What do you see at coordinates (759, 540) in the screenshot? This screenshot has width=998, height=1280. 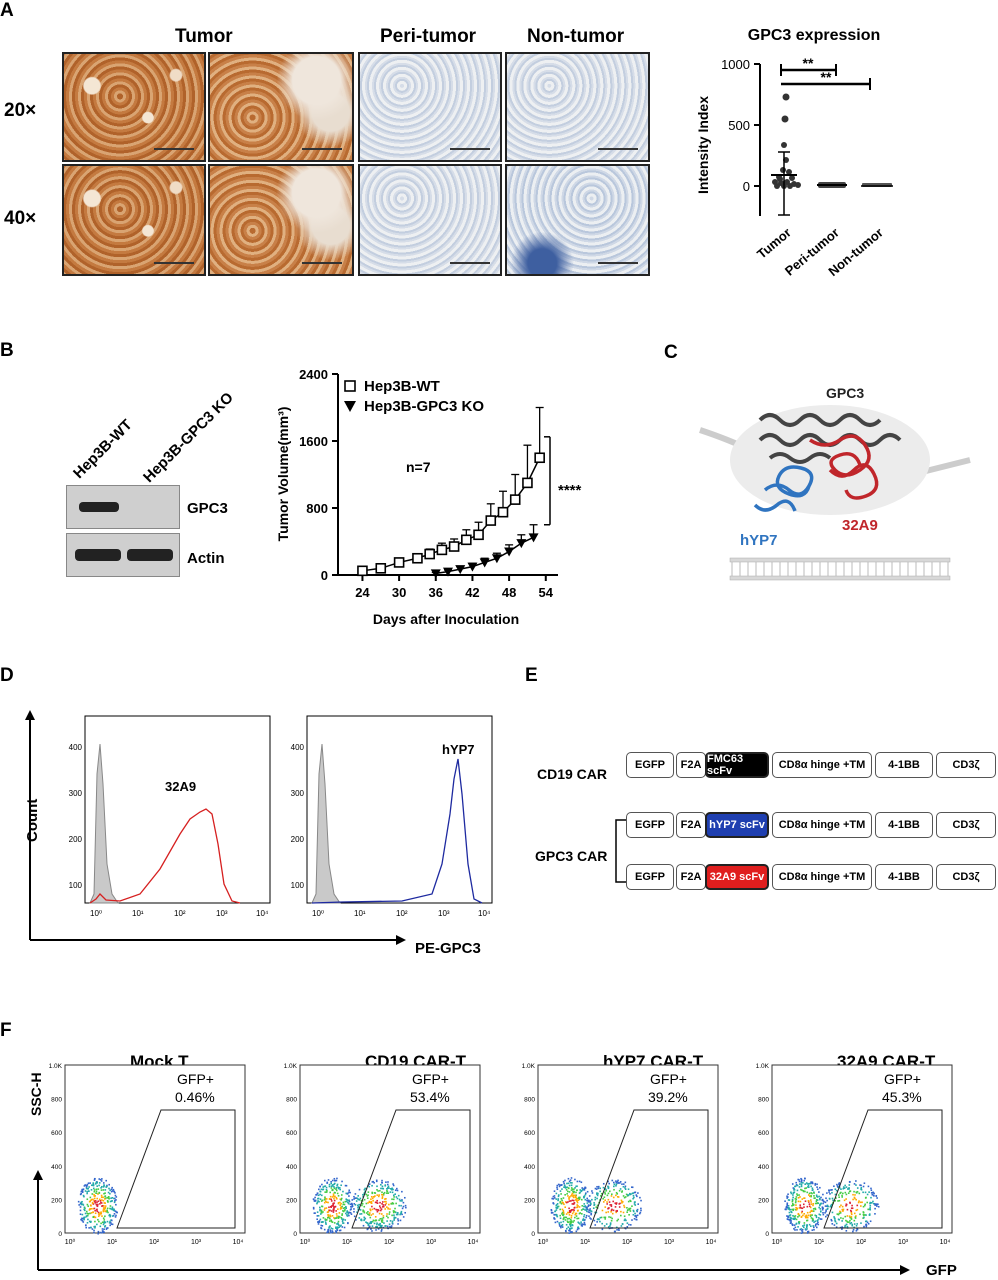 I see `structure-label-hyp7: hYP7` at bounding box center [759, 540].